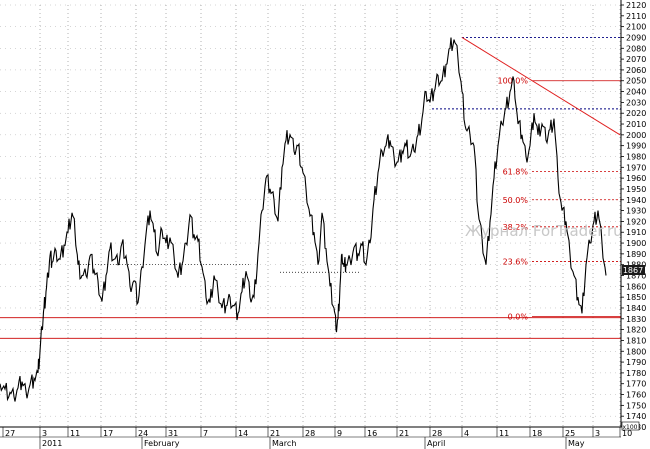 Image resolution: width=650 pixels, height=449 pixels. I want to click on y-tick-label: 1920, so click(636, 221).